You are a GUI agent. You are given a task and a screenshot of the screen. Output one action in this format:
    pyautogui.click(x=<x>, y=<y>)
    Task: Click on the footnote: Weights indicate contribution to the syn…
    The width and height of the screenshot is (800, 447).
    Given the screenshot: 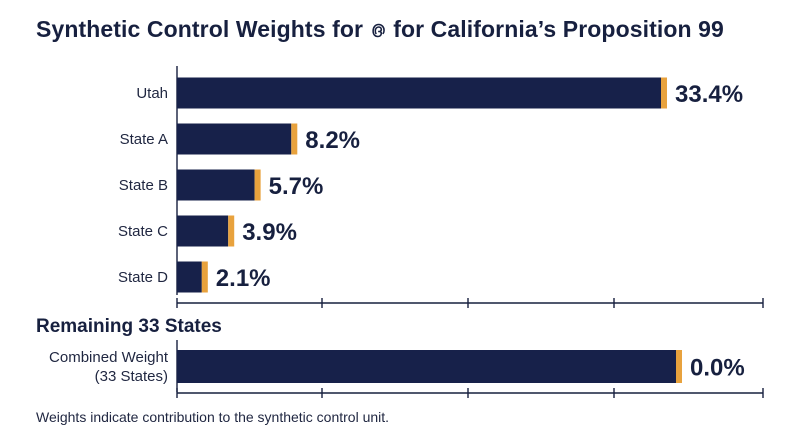 What is the action you would take?
    pyautogui.click(x=213, y=417)
    